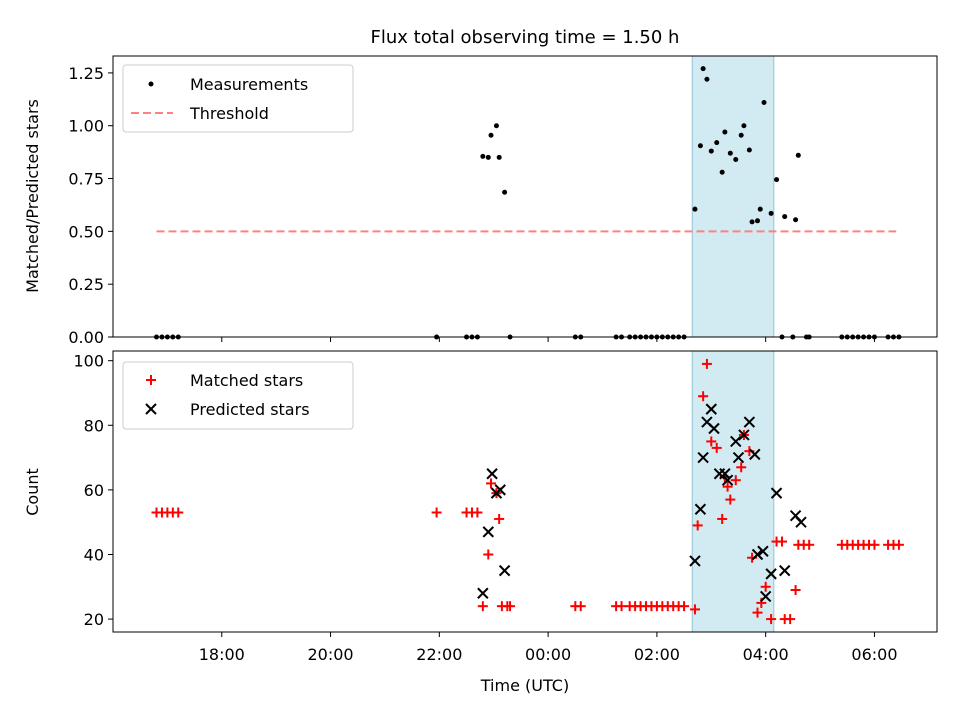 This screenshot has width=960, height=720. I want to click on y-tick-label: 80, so click(94, 425).